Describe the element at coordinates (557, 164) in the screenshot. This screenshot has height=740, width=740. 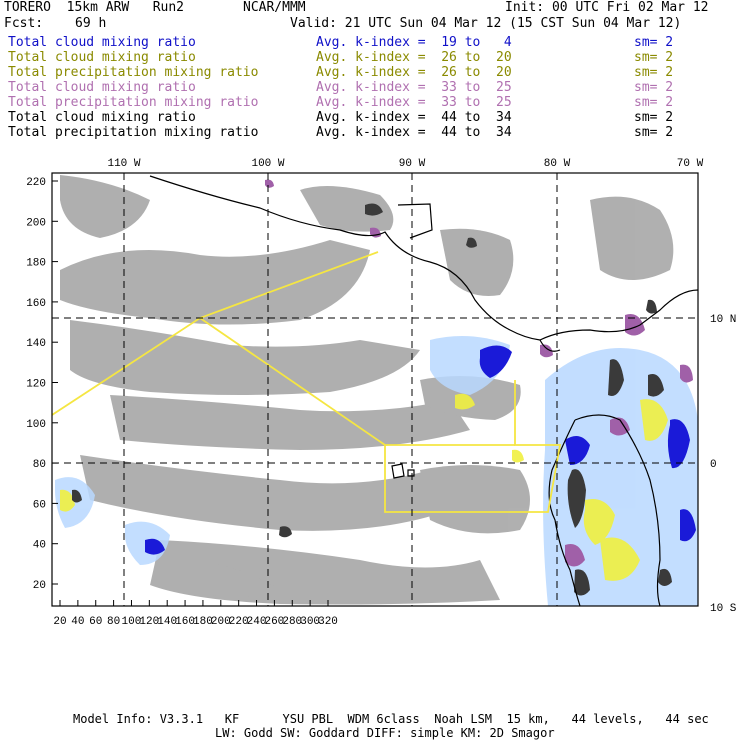
I see `longitude-label: 80 W` at that location.